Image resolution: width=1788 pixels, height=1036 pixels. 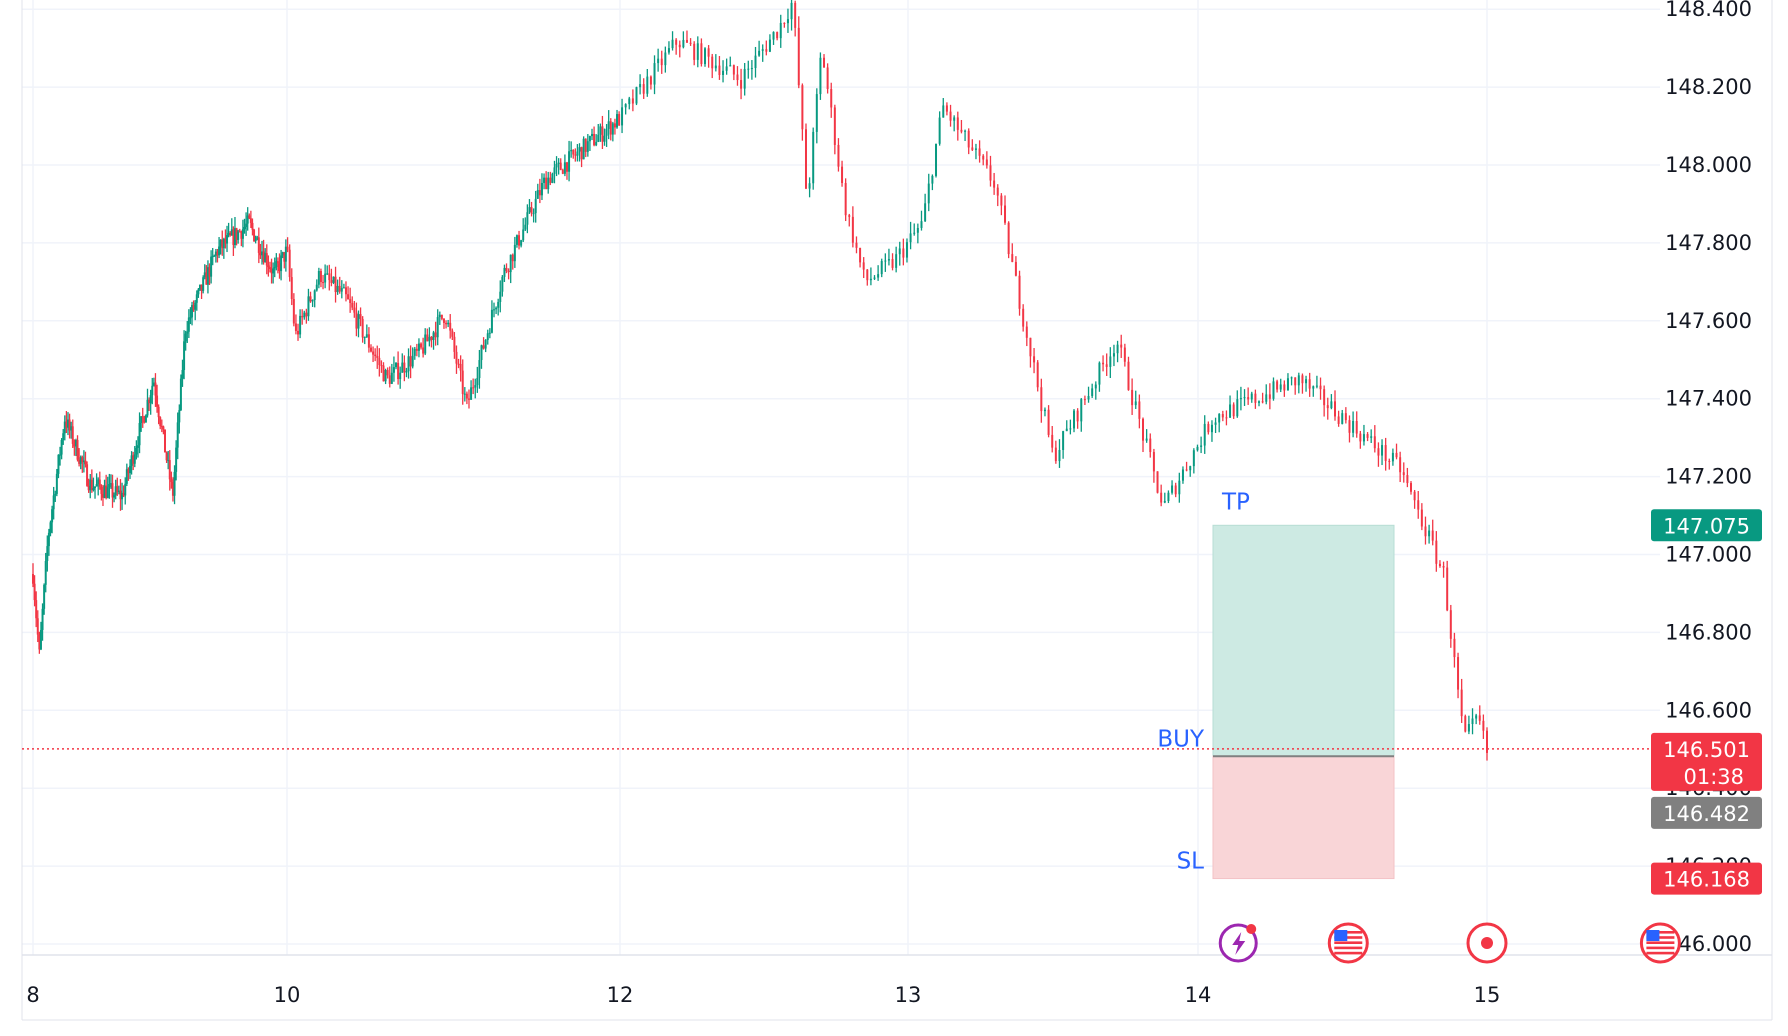 I want to click on current-price-badge-countdown: 01:38, so click(x=1713, y=777).